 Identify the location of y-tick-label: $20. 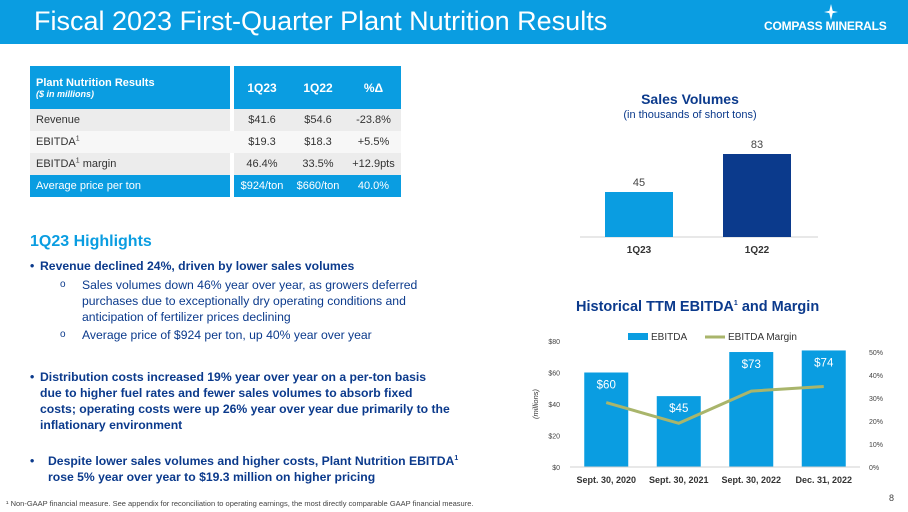
(554, 437).